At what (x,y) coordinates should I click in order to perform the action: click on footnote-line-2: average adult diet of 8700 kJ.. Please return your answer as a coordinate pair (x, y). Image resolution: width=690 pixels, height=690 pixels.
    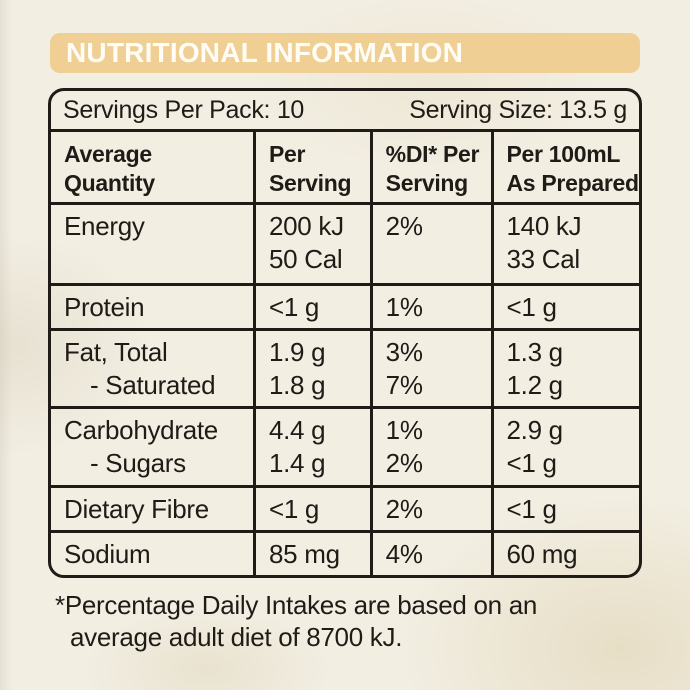
    Looking at the image, I should click on (236, 637).